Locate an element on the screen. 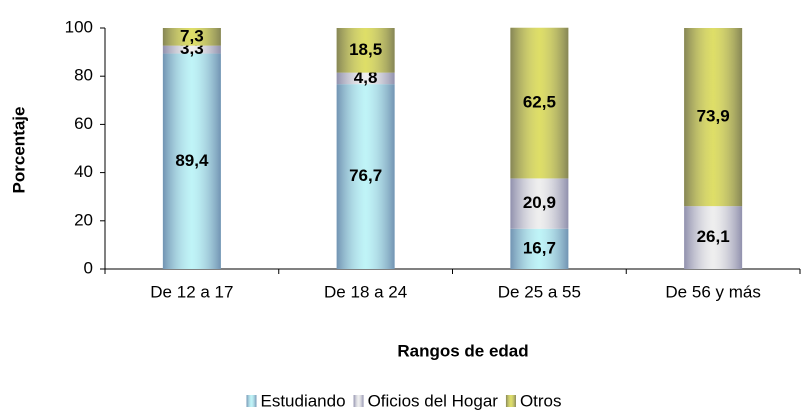  data-label: 62,5 is located at coordinates (539, 102).